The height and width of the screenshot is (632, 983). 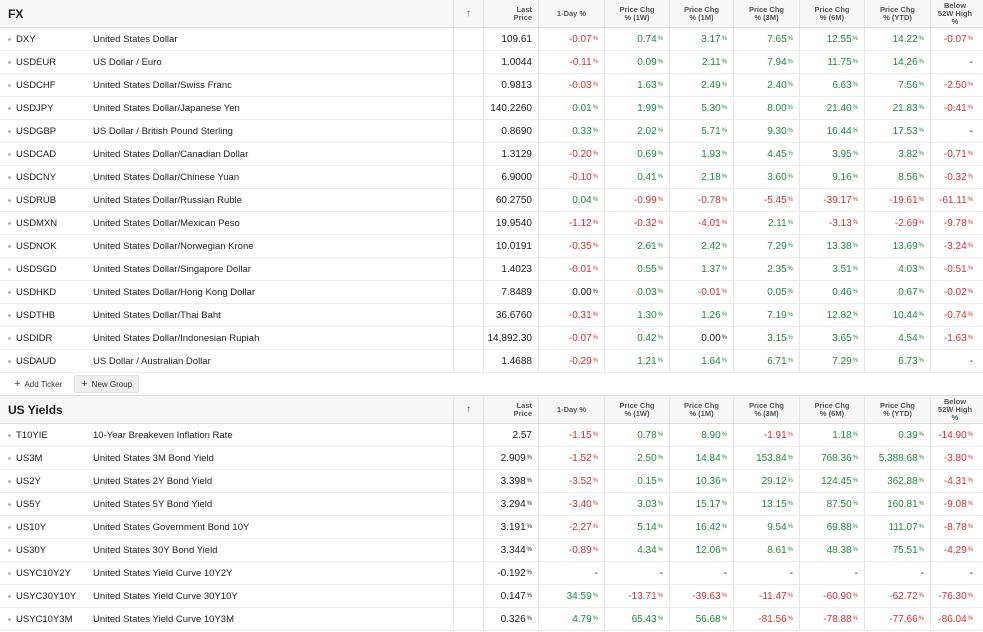 What do you see at coordinates (43, 292) in the screenshot?
I see `ticker-symbol: USDHKD` at bounding box center [43, 292].